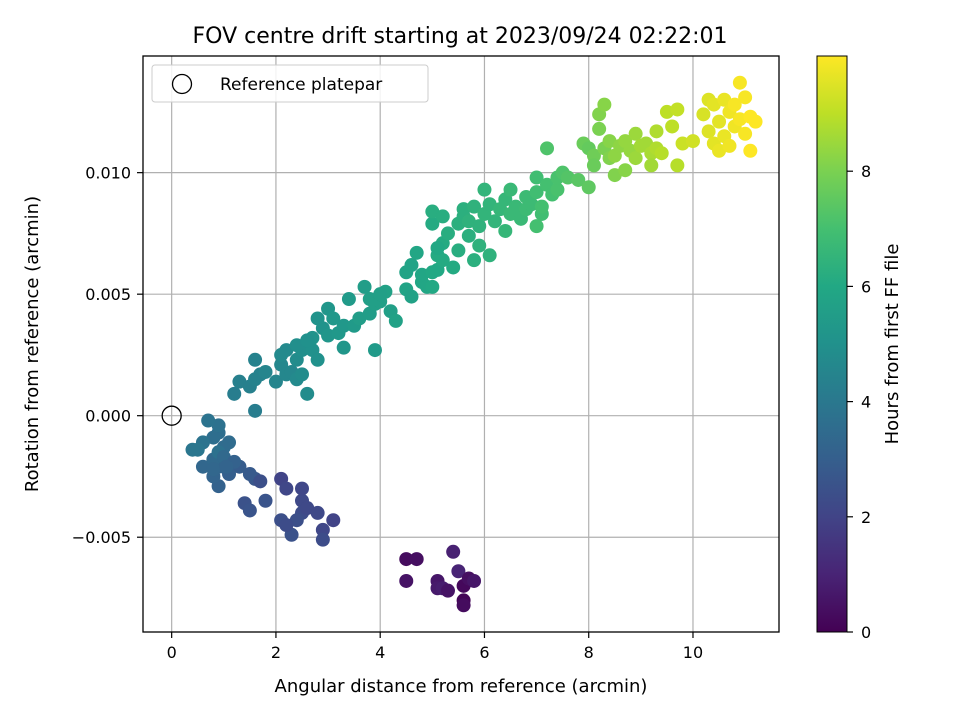  What do you see at coordinates (108, 173) in the screenshot?
I see `y-tick-label: 0.010` at bounding box center [108, 173].